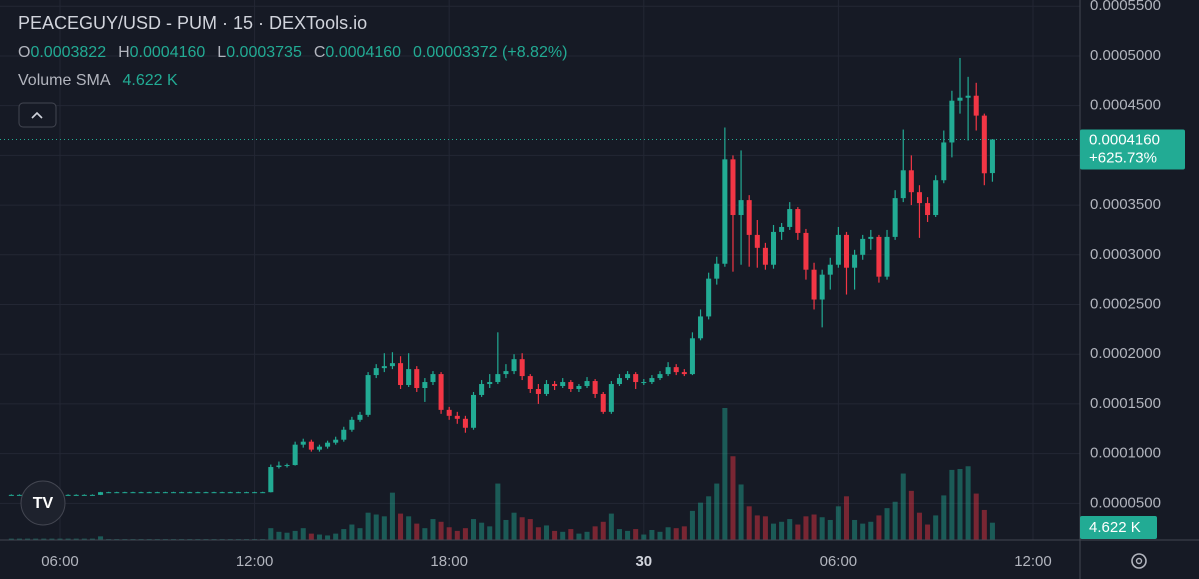 The height and width of the screenshot is (579, 1199). I want to click on logo, so click(43, 503).